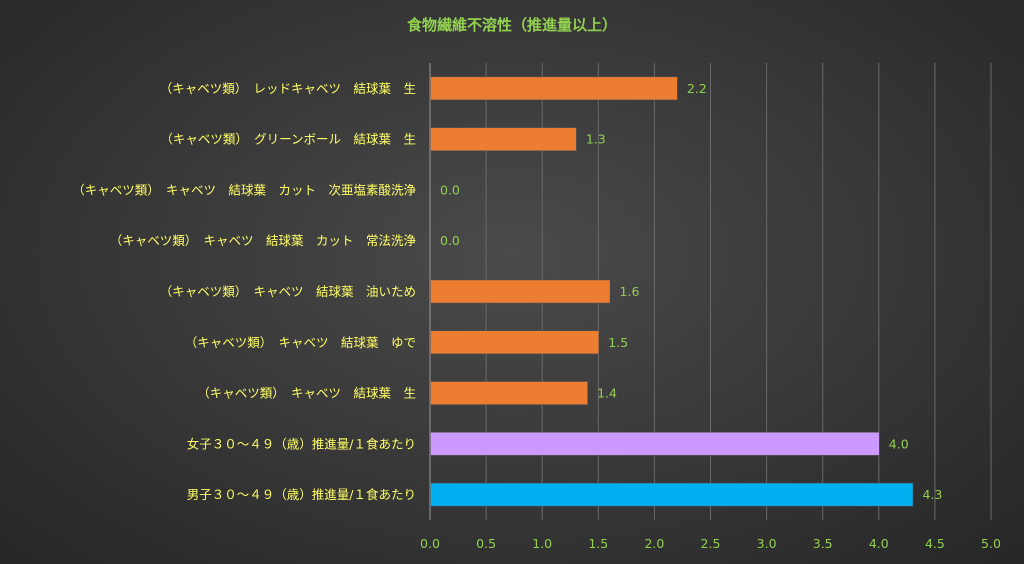 This screenshot has width=1024, height=564. I want to click on x-tick-label: 0.0, so click(430, 543).